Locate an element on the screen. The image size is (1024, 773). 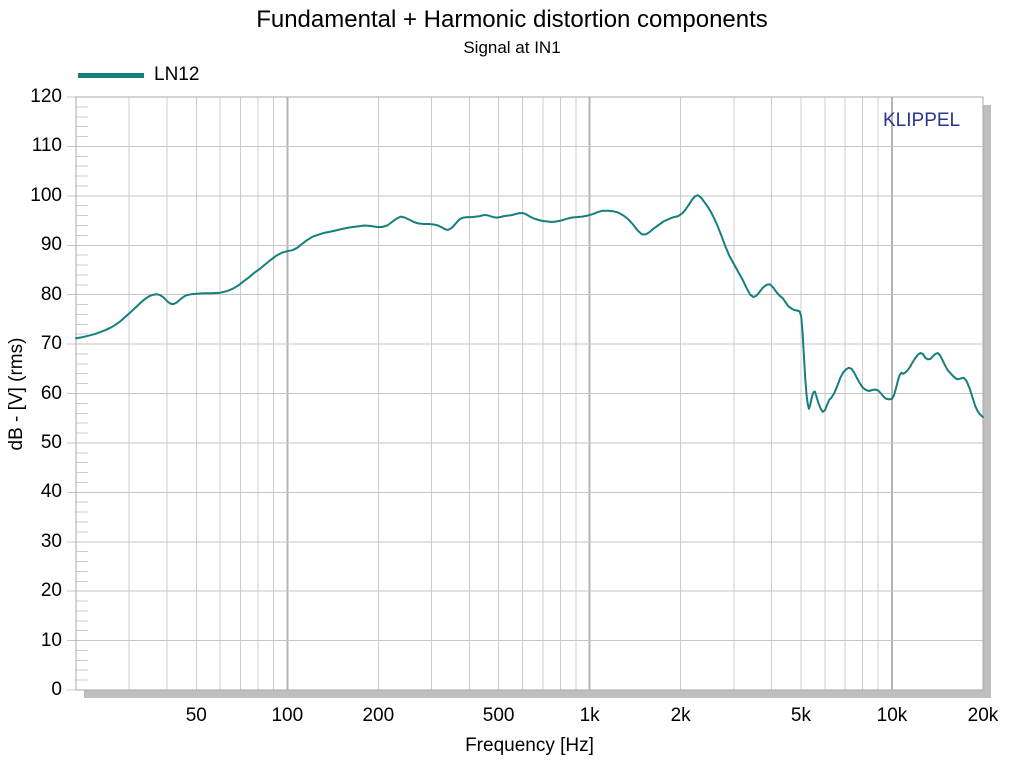
x-tick-label: 200 is located at coordinates (378, 715).